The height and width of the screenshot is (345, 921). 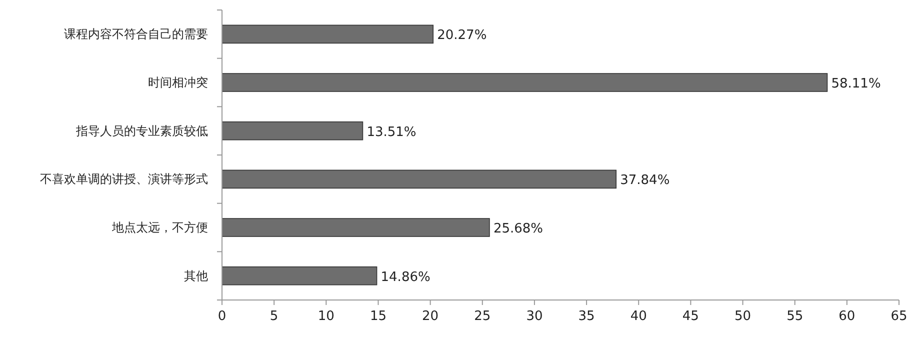 What do you see at coordinates (690, 316) in the screenshot?
I see `x-tick-label: 45` at bounding box center [690, 316].